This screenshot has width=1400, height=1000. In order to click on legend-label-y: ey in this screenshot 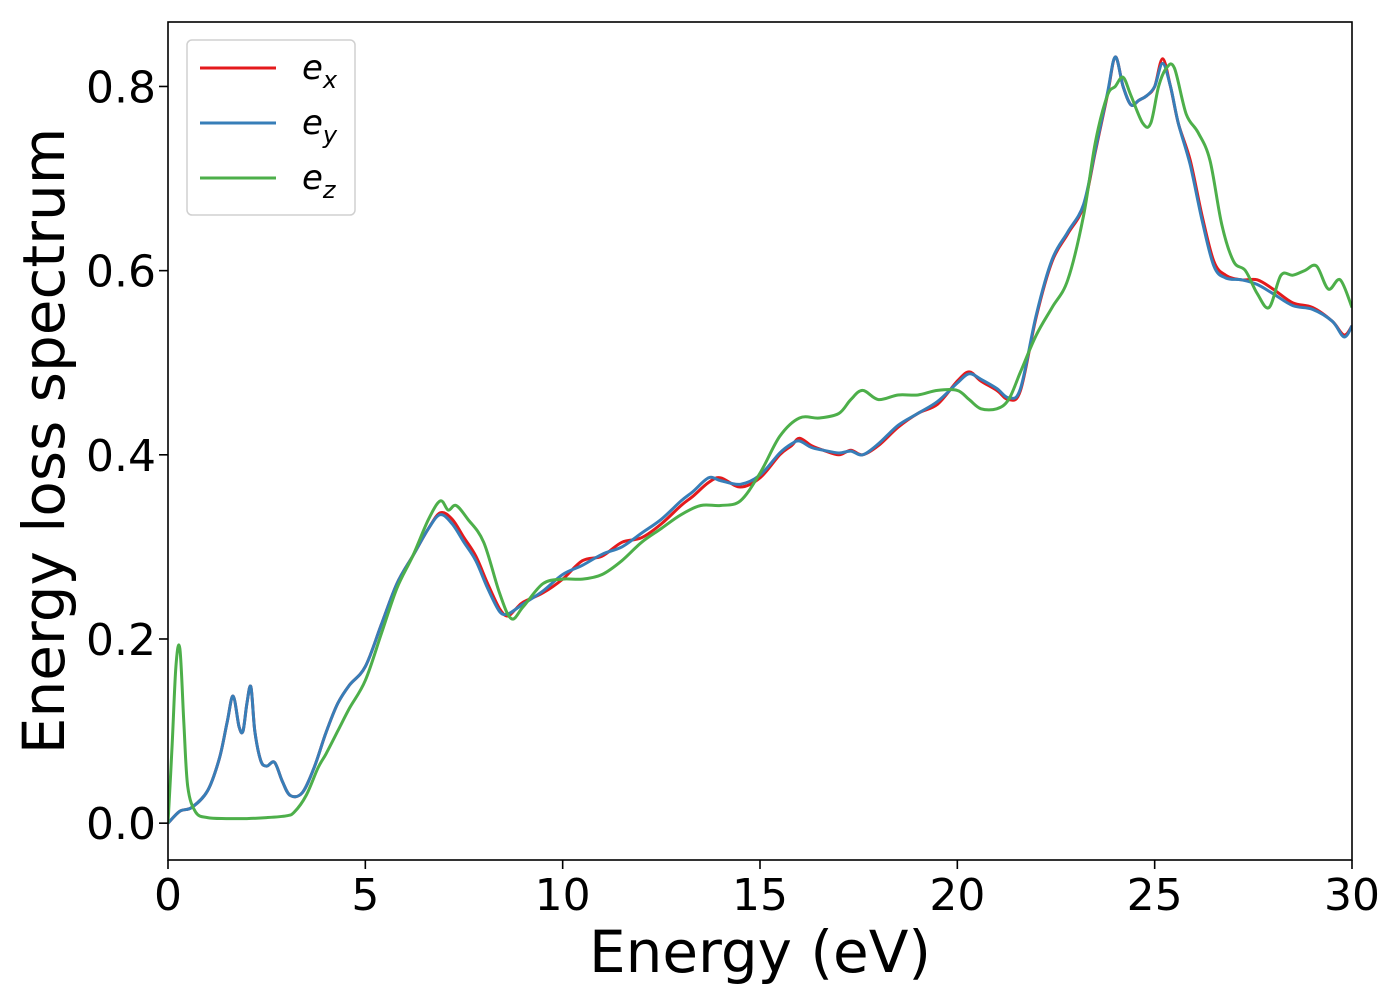, I will do `click(320, 126)`.